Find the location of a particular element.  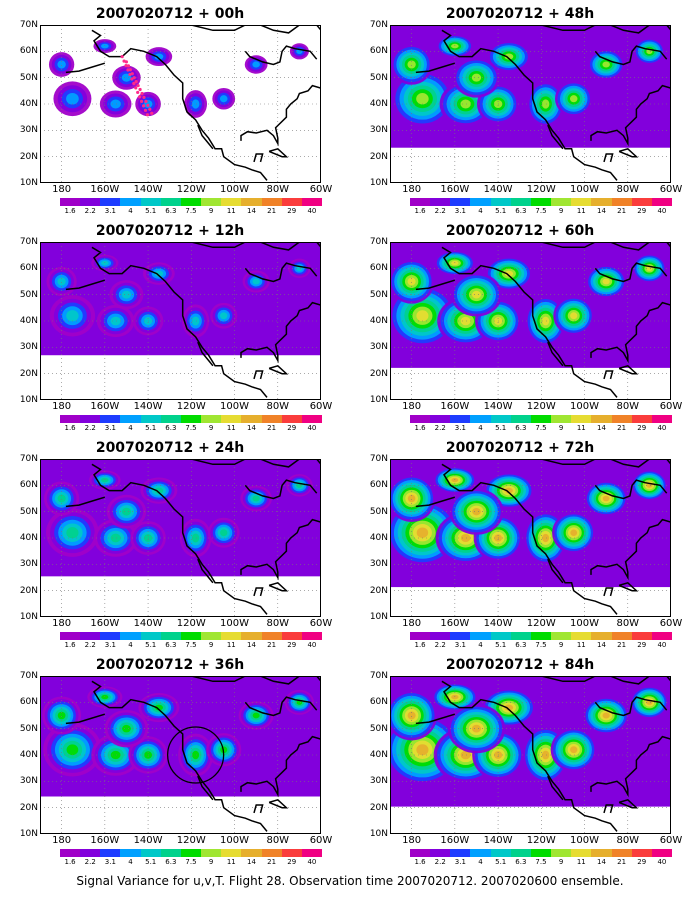

lat-tick-label: 40N is located at coordinates (28, 321).